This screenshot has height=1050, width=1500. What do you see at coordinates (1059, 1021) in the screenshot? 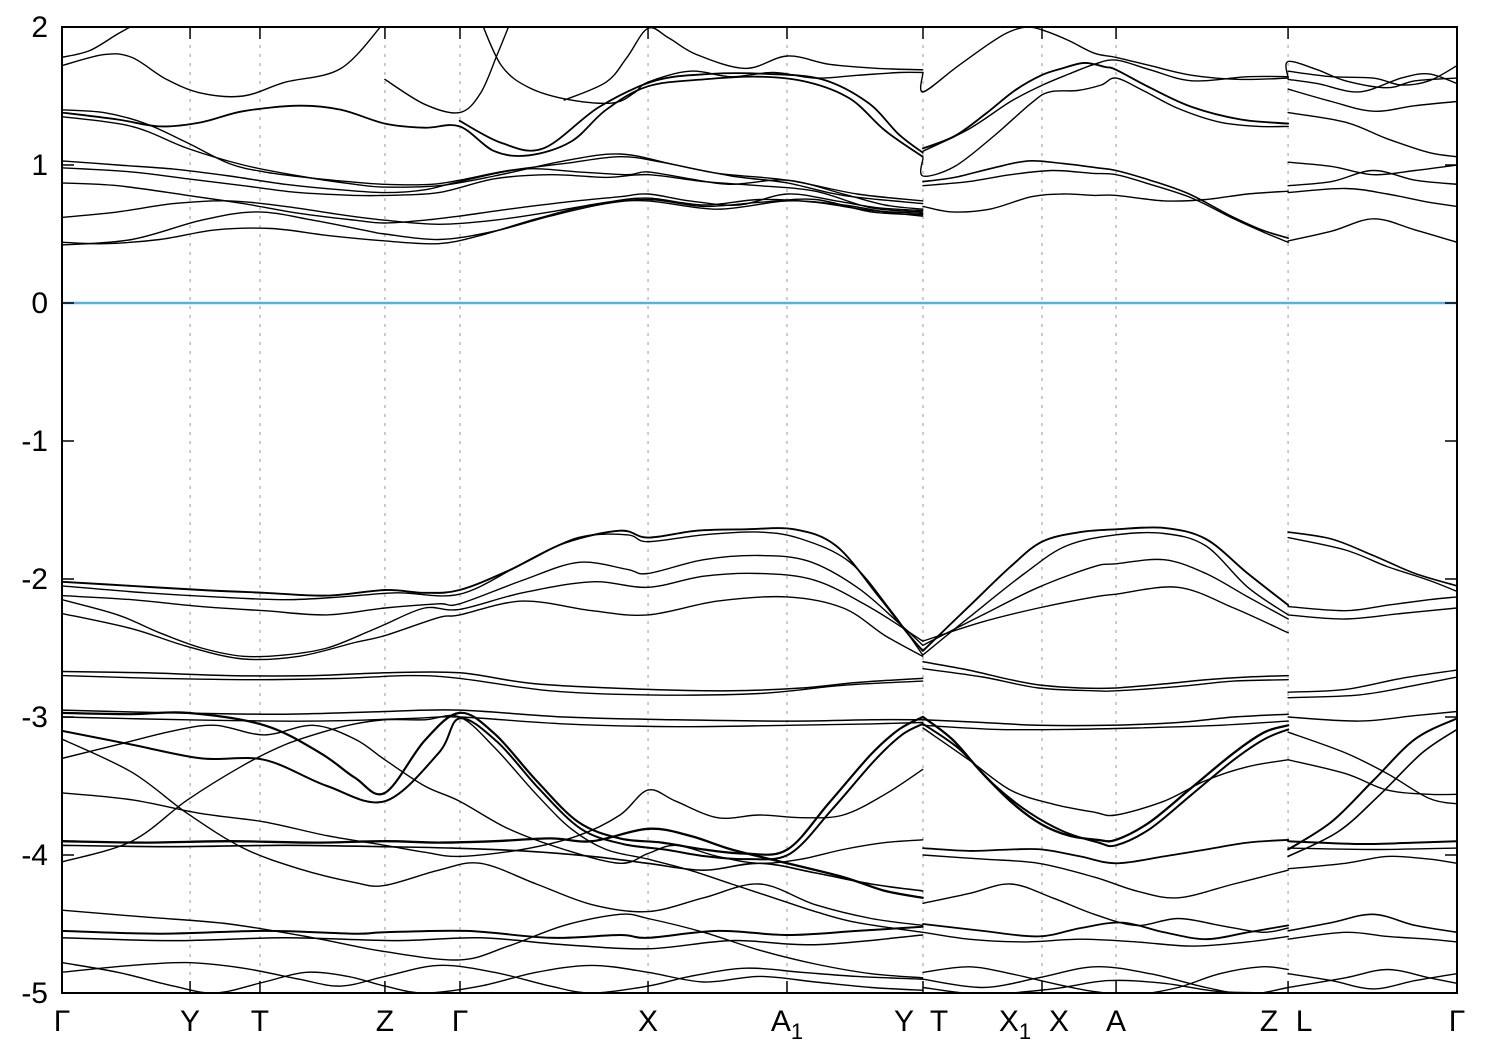
I see `x-tick-label: X` at bounding box center [1059, 1021].